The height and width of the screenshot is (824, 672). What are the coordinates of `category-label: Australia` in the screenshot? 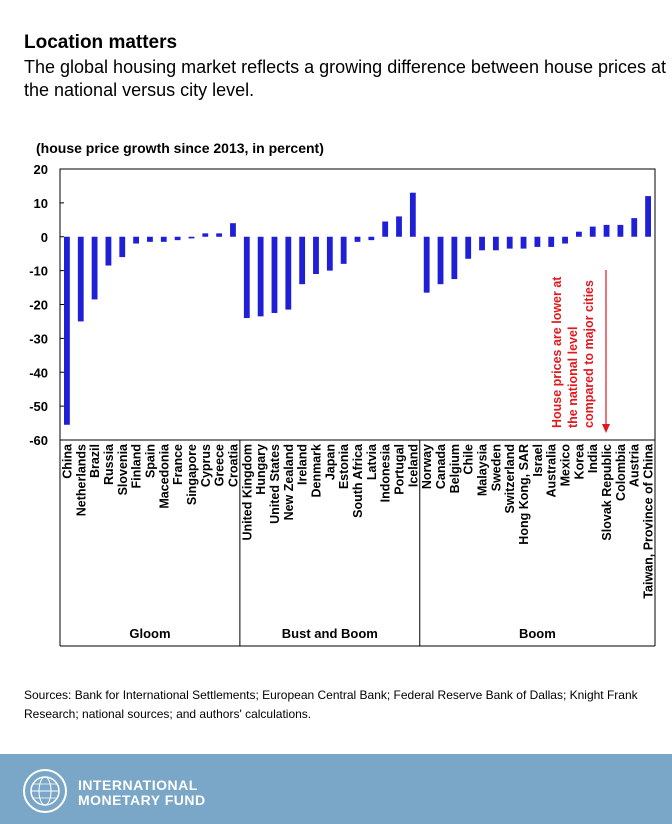 It's located at (552, 470).